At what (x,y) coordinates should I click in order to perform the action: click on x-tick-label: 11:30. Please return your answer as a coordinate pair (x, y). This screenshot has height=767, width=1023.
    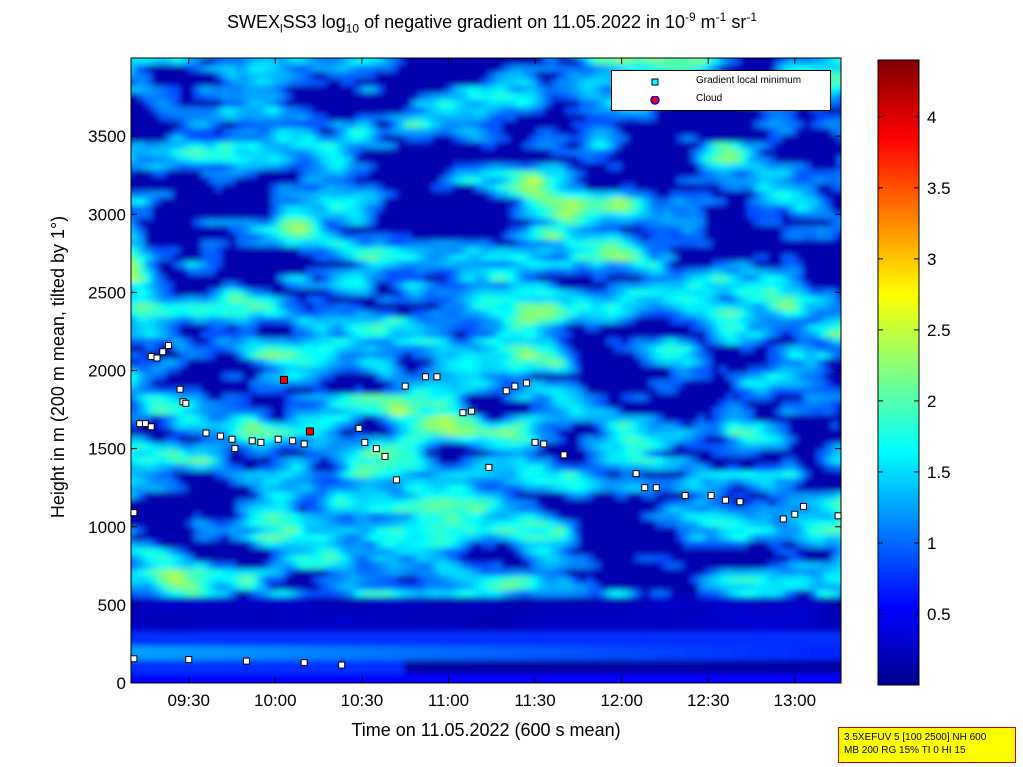
    Looking at the image, I should click on (534, 700).